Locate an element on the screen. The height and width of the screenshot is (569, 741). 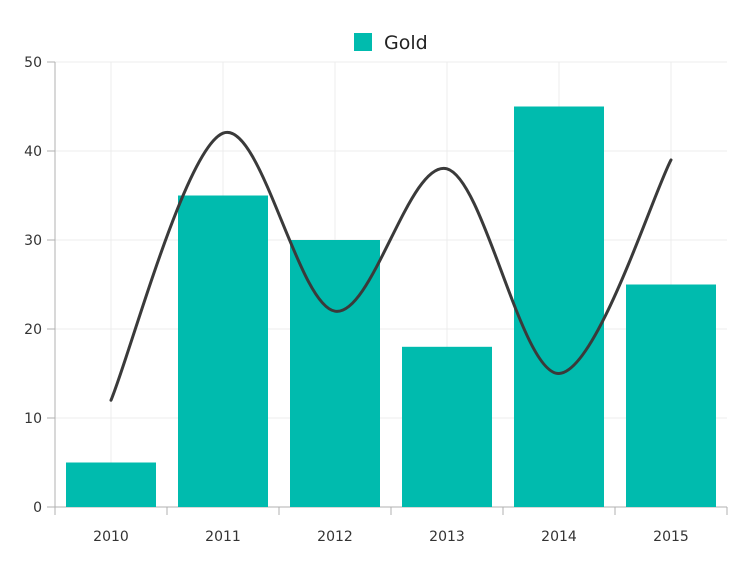
bar-gold-2012 is located at coordinates (335, 373).